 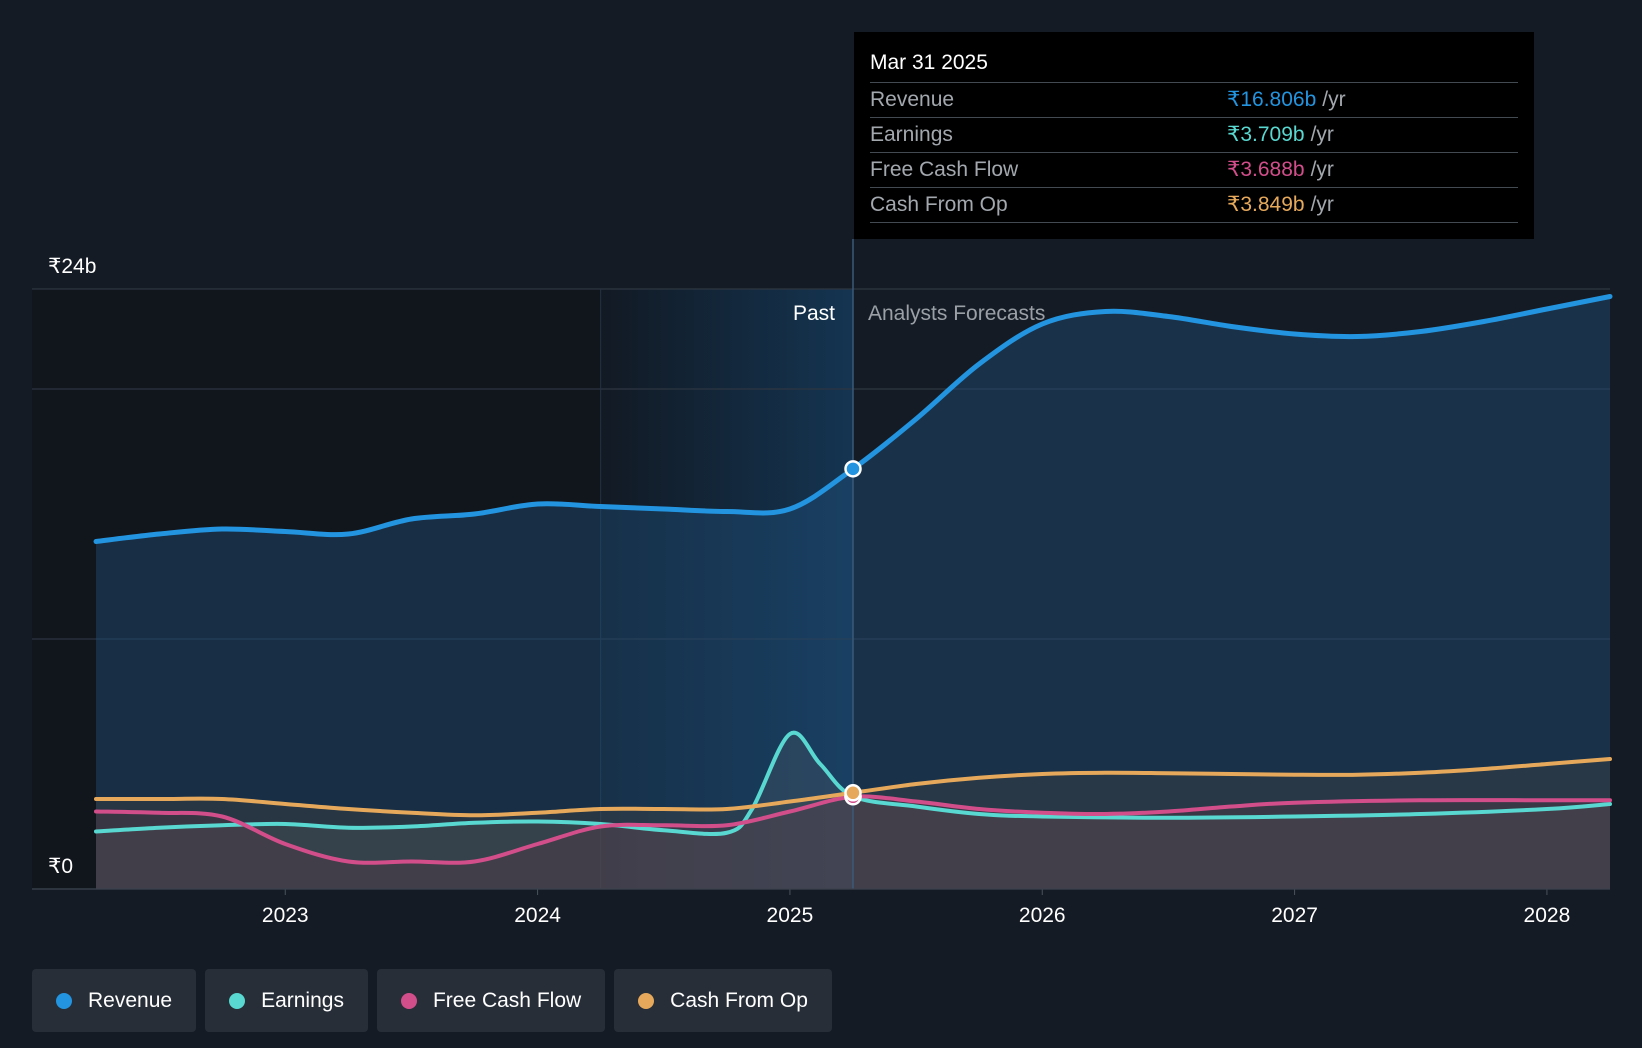 I want to click on legend-item-earnings: Earnings, so click(x=286, y=1000).